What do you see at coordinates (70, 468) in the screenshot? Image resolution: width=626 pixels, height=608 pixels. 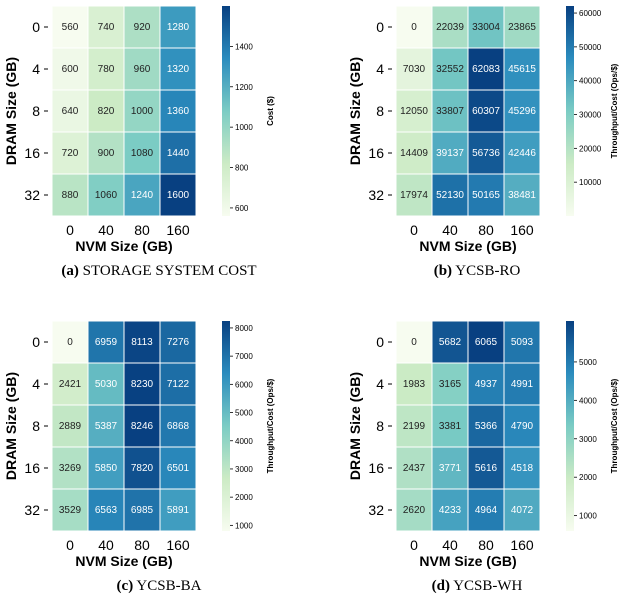 I see `cell-value-label: 3269` at bounding box center [70, 468].